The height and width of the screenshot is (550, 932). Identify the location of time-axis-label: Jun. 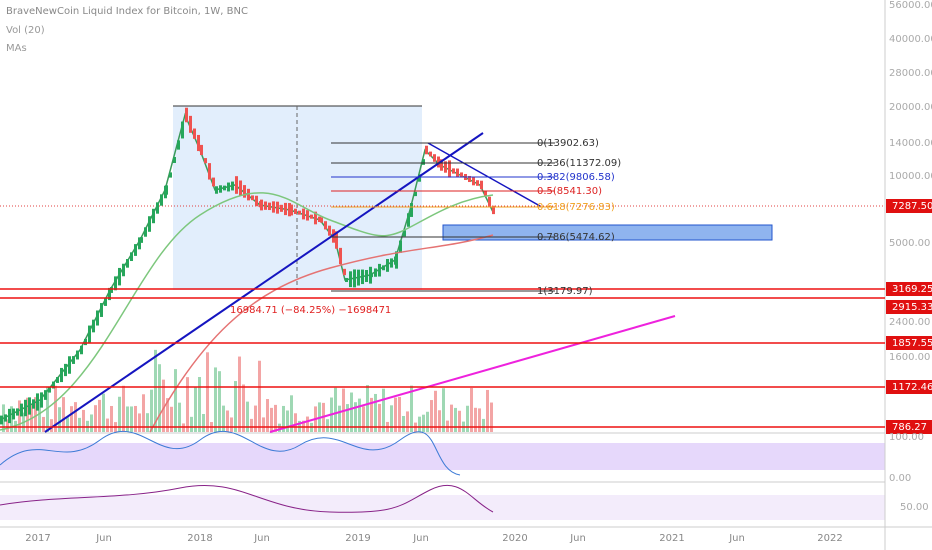
(103, 538).